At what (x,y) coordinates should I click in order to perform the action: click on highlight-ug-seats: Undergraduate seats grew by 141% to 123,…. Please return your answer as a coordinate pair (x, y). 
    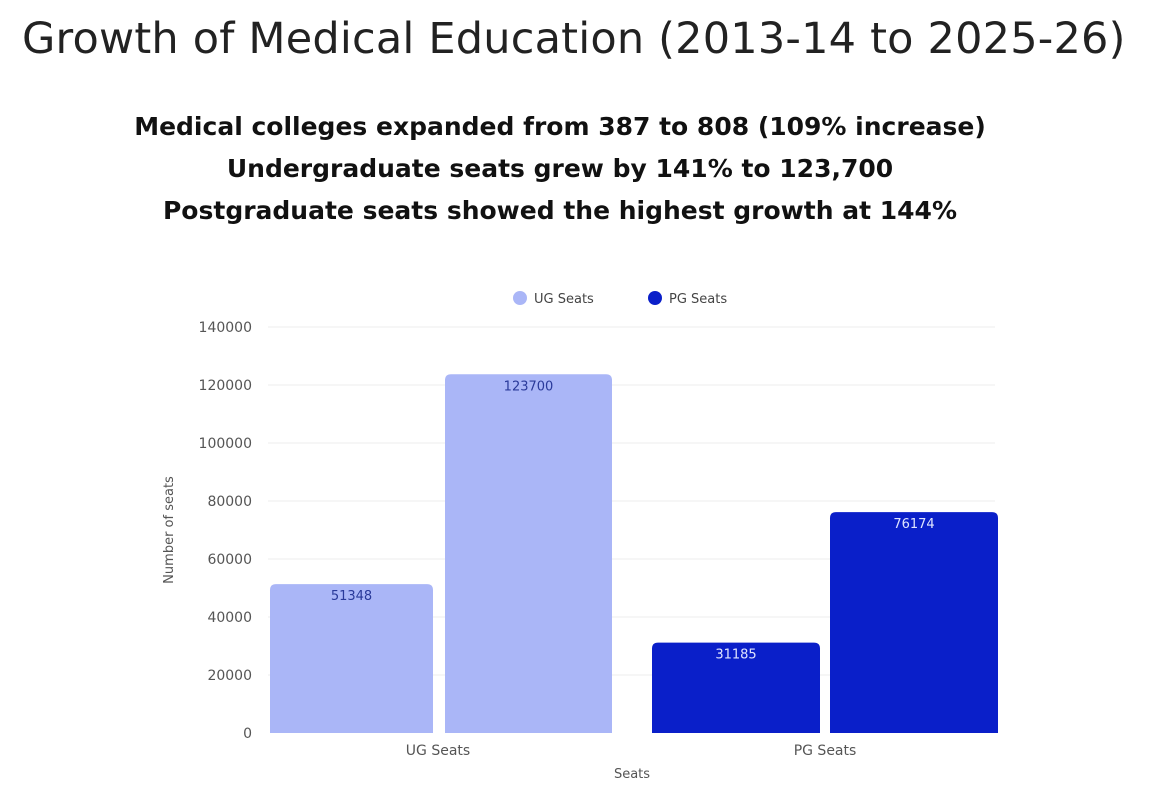
    Looking at the image, I should click on (560, 168).